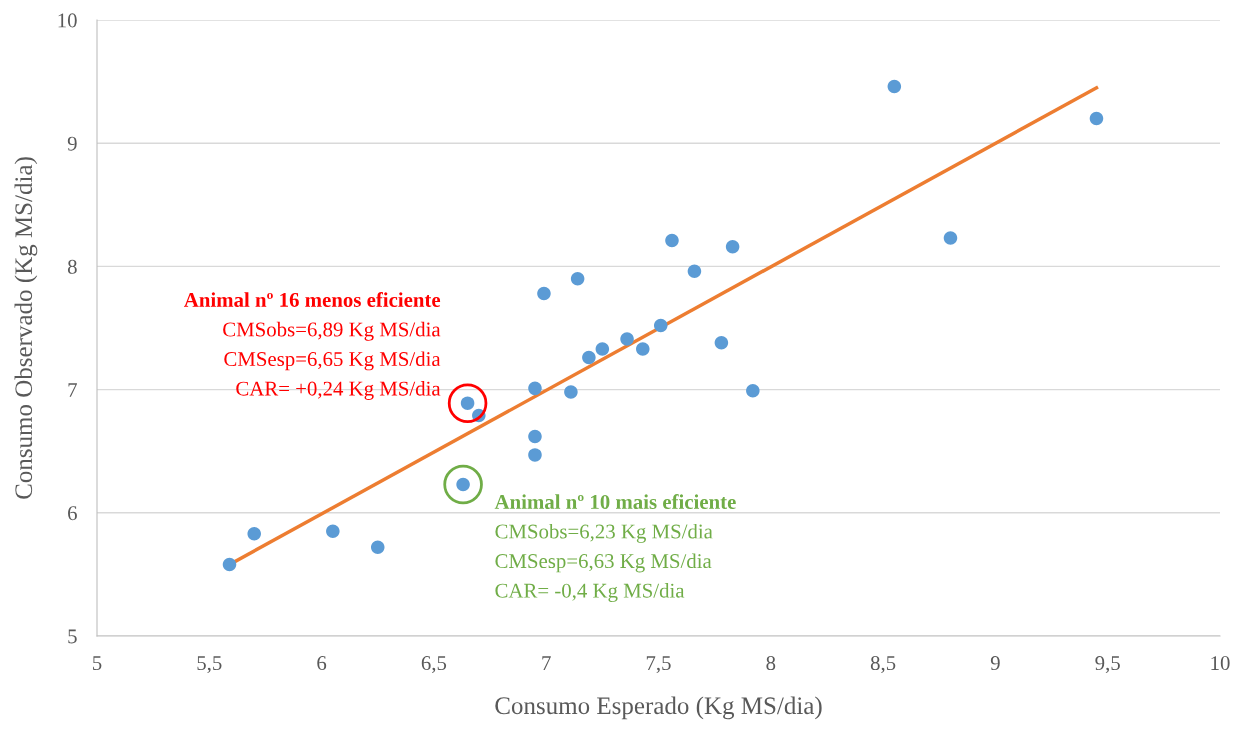 The width and height of the screenshot is (1235, 742). What do you see at coordinates (67, 20) in the screenshot?
I see `y-tick-label: 10` at bounding box center [67, 20].